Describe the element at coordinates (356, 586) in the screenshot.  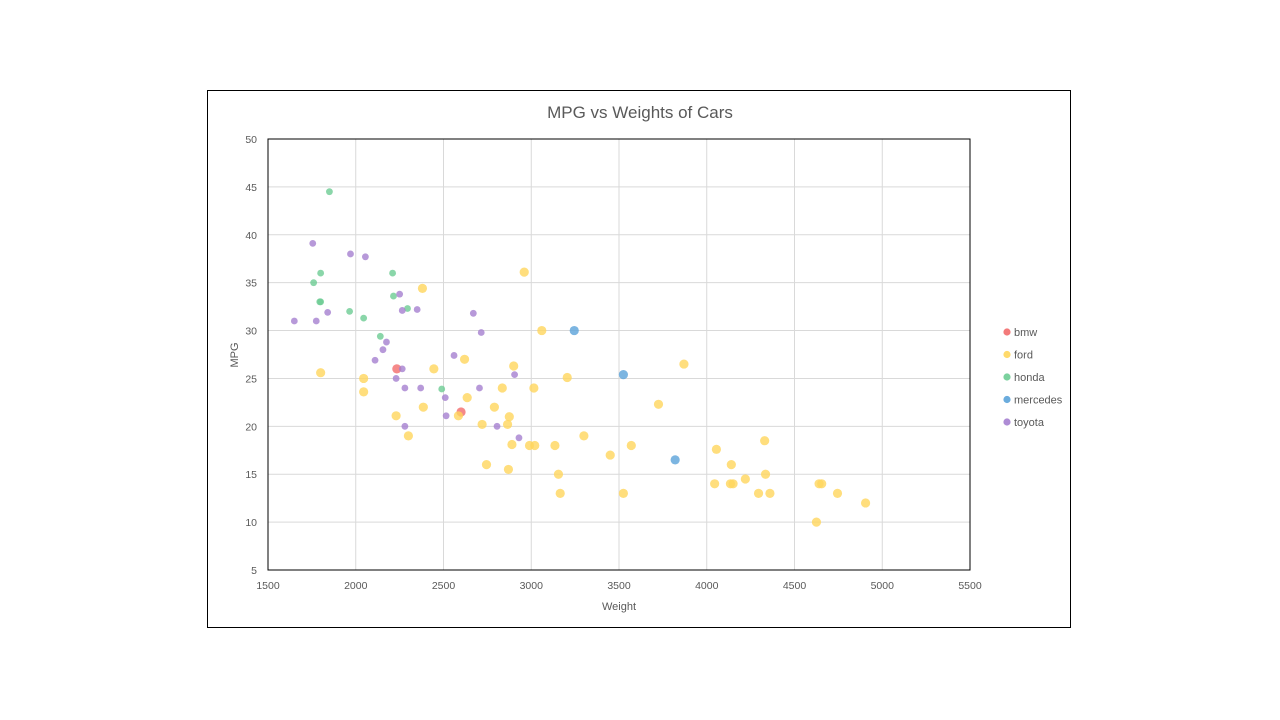
I see `x-tick-label: 2000` at that location.